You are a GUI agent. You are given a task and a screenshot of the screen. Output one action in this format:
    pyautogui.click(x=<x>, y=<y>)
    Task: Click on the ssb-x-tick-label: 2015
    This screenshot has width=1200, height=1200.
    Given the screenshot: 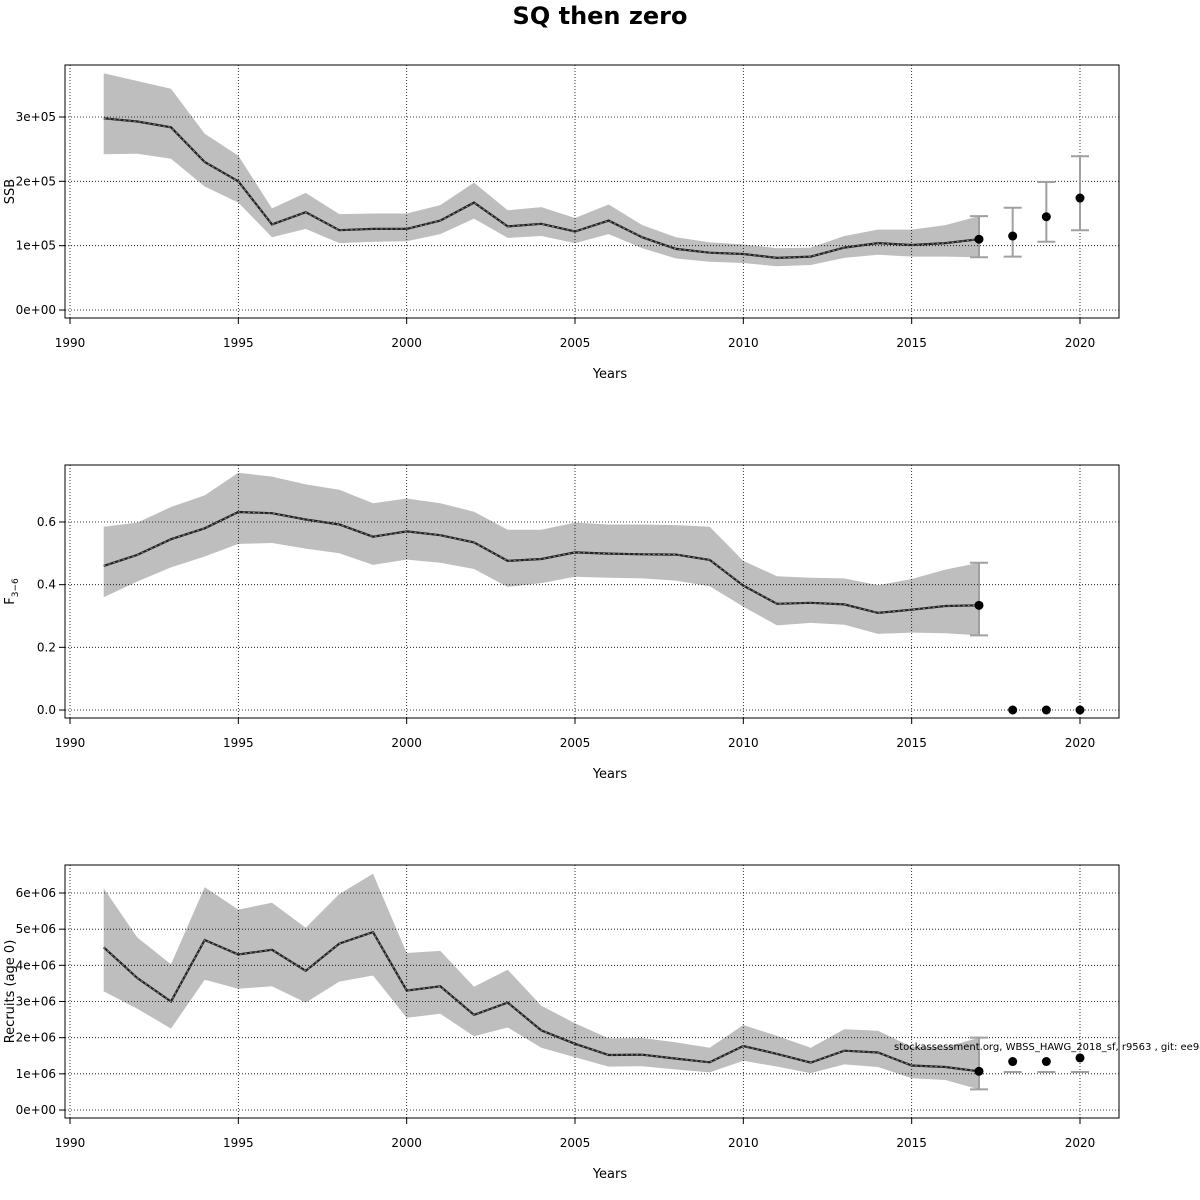 What is the action you would take?
    pyautogui.click(x=911, y=343)
    